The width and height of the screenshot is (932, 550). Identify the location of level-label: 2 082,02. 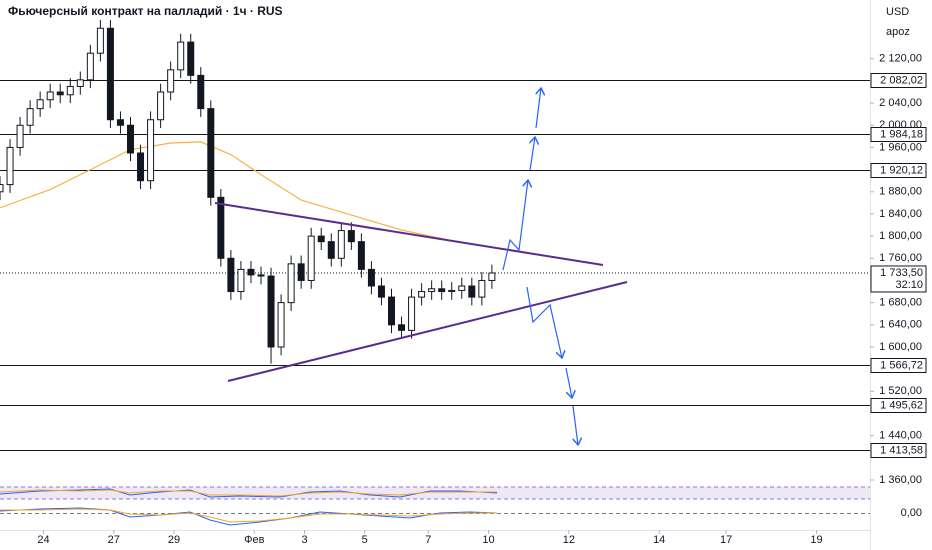
(901, 80).